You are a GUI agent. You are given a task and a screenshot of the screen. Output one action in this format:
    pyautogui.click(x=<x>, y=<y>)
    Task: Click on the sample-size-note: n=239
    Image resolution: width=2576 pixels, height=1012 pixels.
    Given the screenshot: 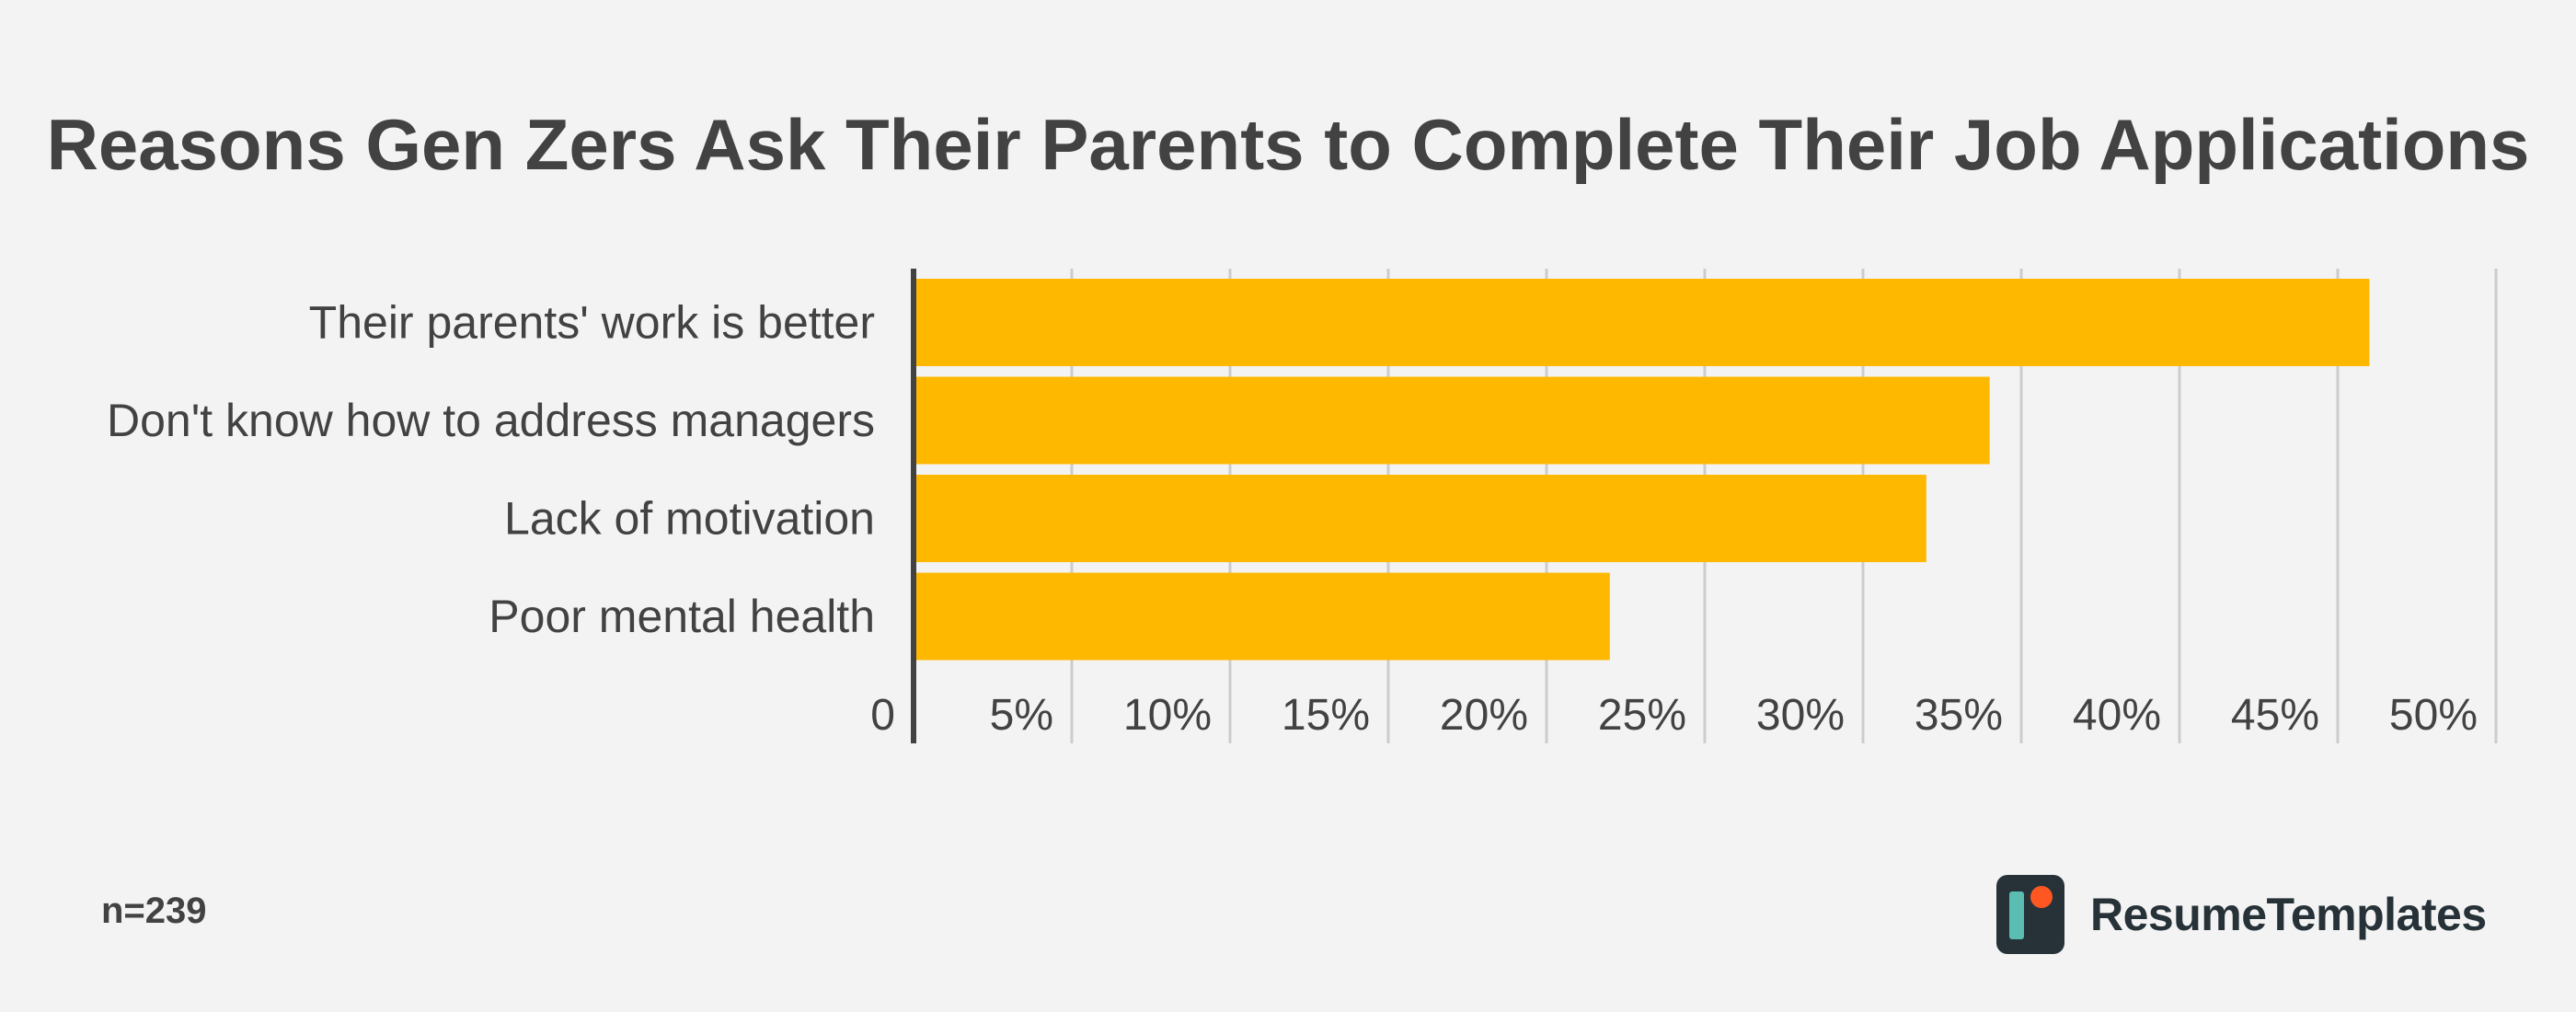 What is the action you would take?
    pyautogui.click(x=154, y=911)
    